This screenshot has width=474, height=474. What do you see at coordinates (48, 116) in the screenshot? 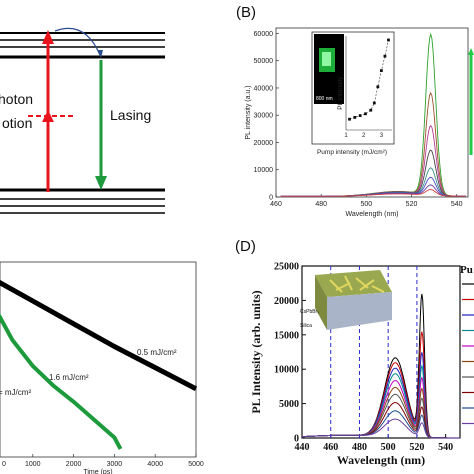
I see `virtual-arrow-head` at bounding box center [48, 116].